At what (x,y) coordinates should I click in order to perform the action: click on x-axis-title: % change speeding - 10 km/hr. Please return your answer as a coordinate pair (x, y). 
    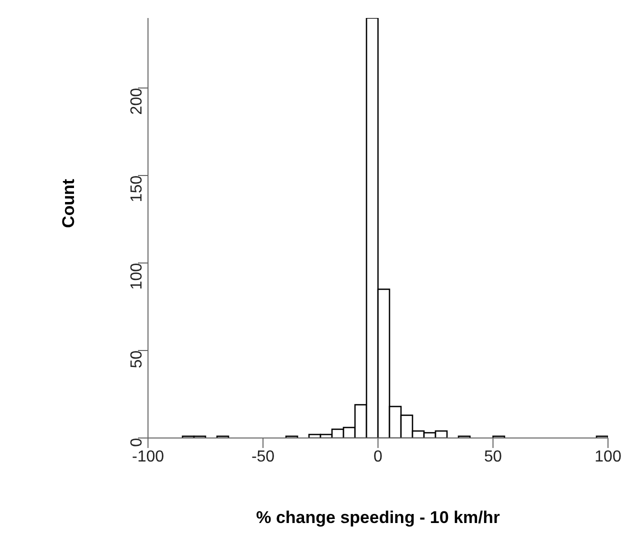
    Looking at the image, I should click on (378, 517).